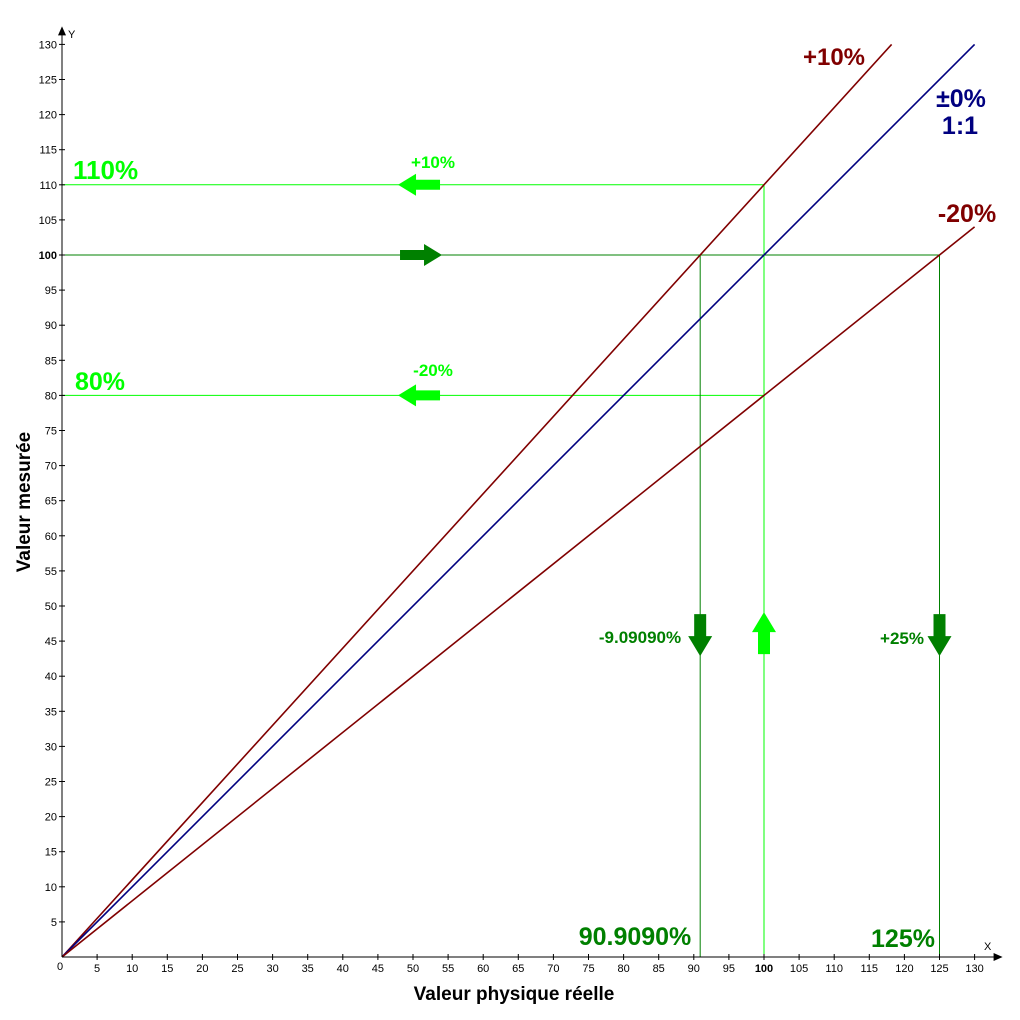  Describe the element at coordinates (433, 162) in the screenshot. I see `label-arrow-plus10: +10%` at that location.